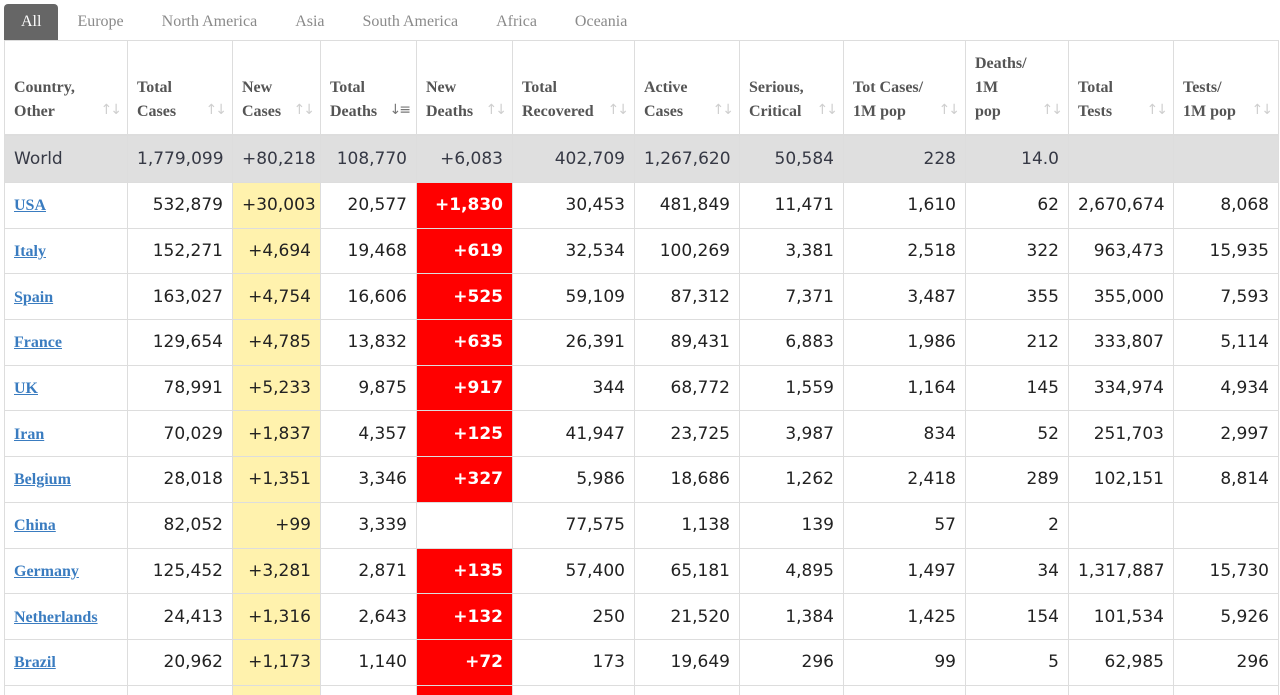 Image resolution: width=1280 pixels, height=695 pixels. What do you see at coordinates (369, 434) in the screenshot?
I see `cell-total-deaths: 4,357` at bounding box center [369, 434].